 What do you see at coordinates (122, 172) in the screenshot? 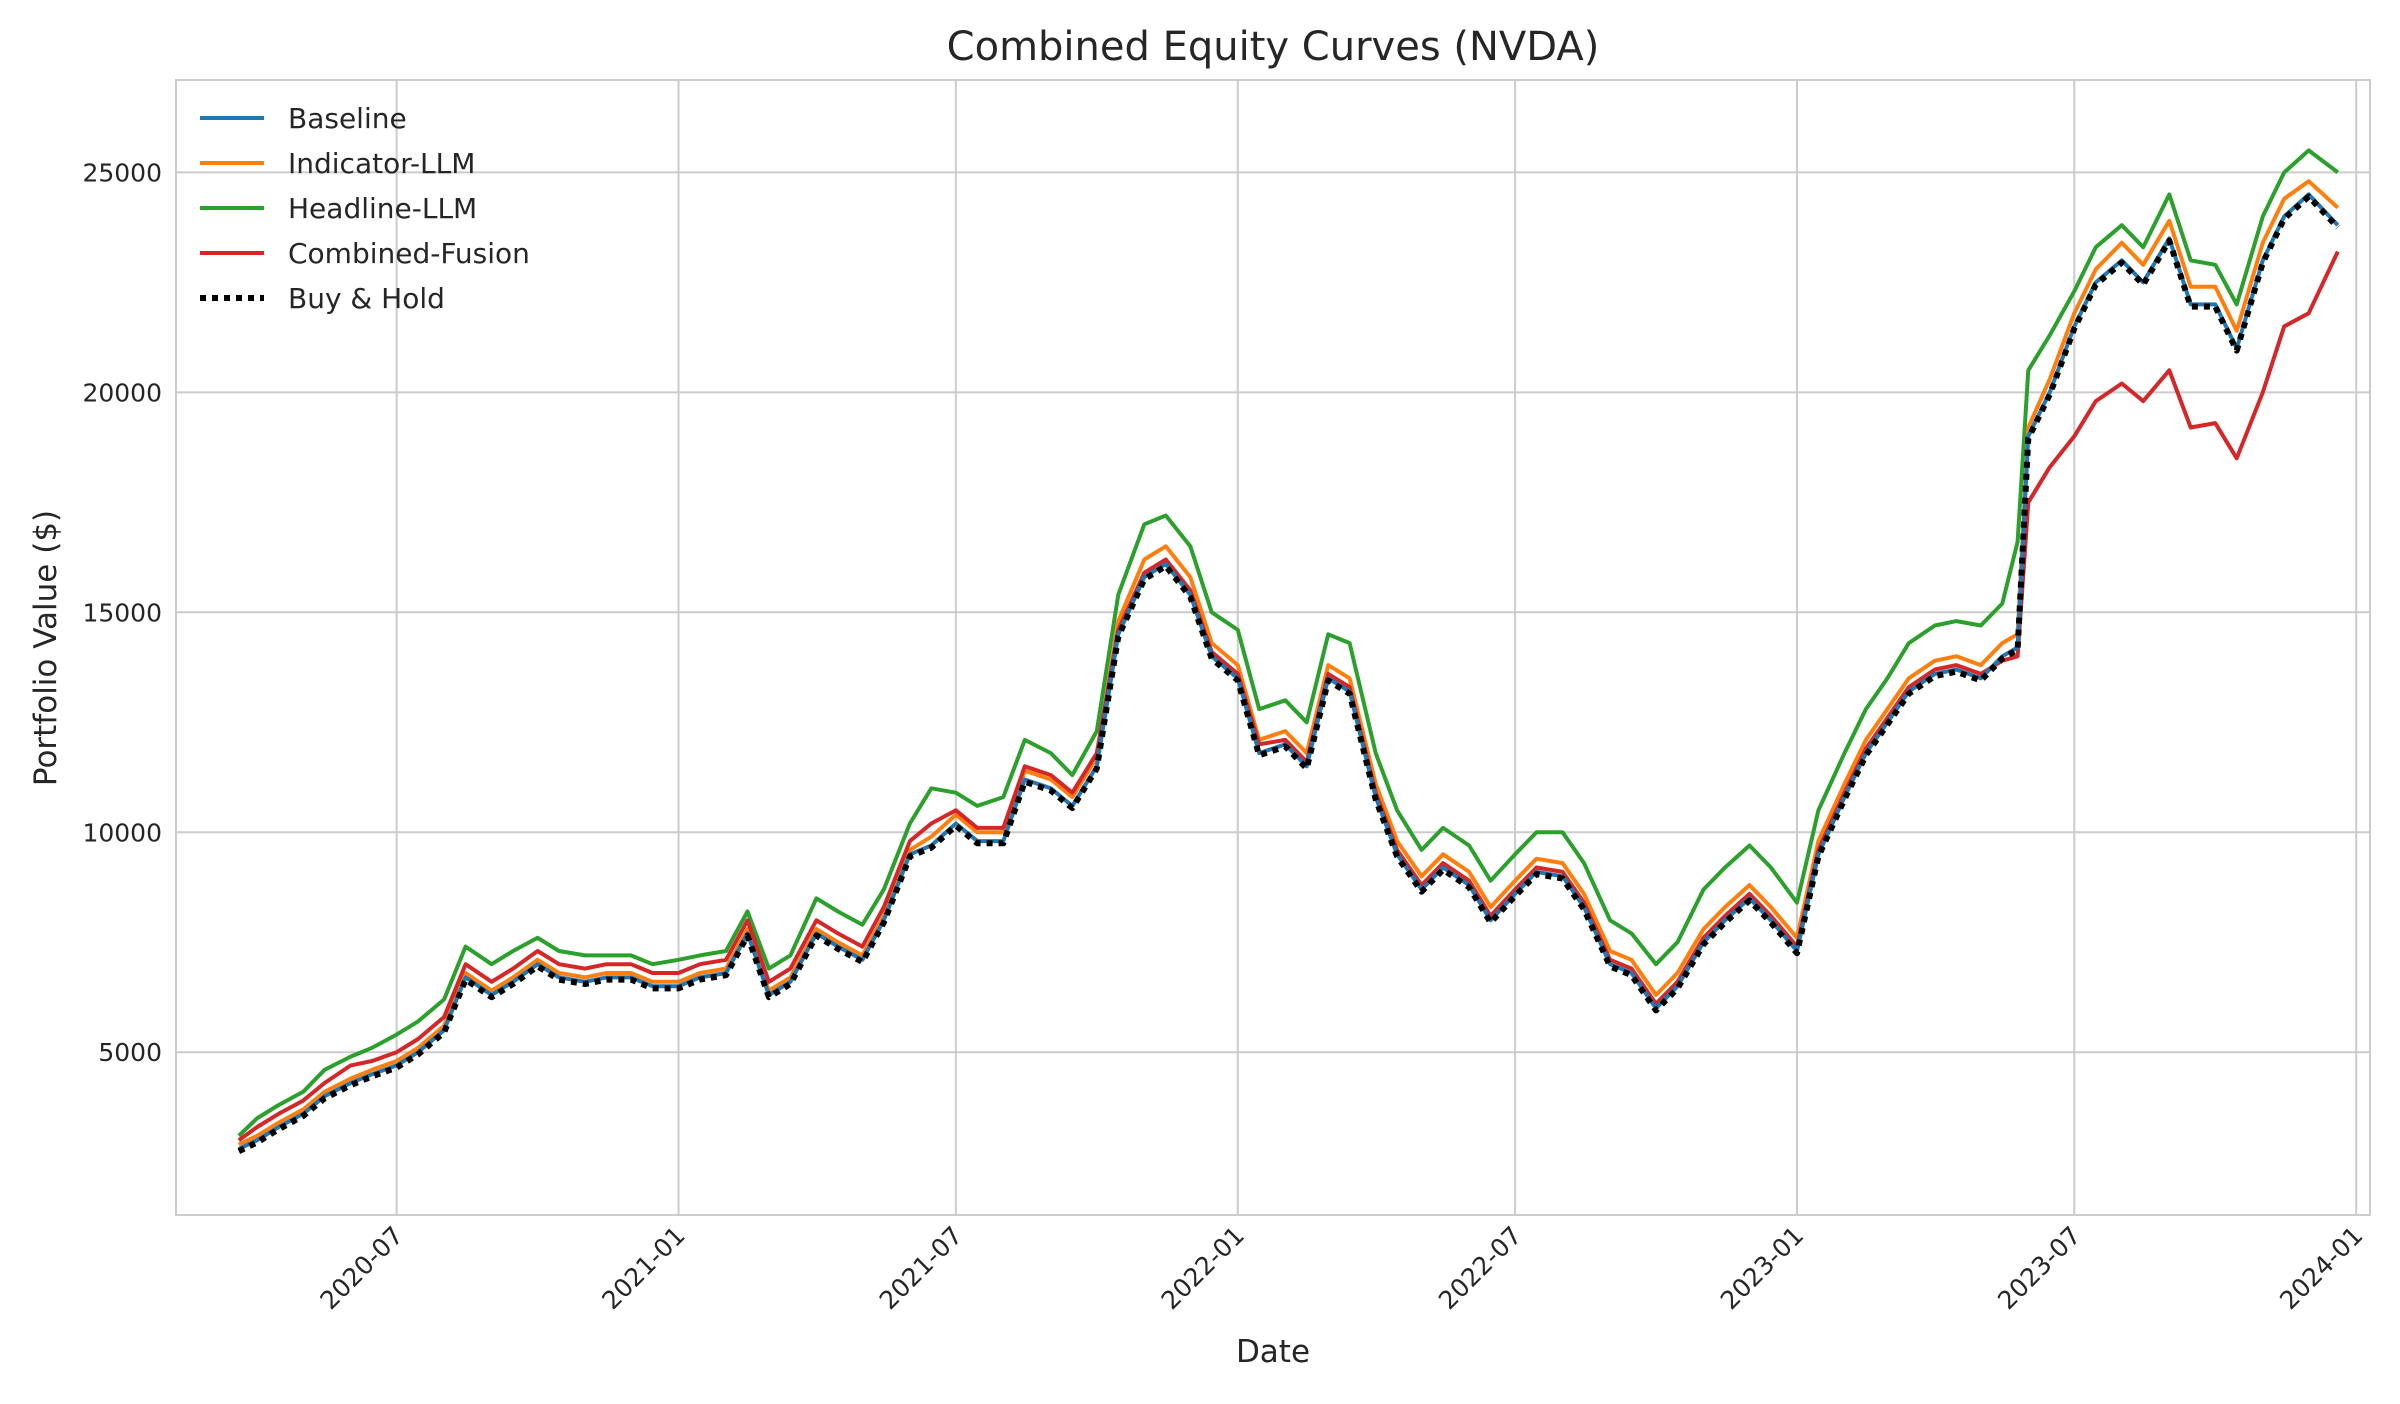
I see `y-tick-label: 25000` at bounding box center [122, 172].